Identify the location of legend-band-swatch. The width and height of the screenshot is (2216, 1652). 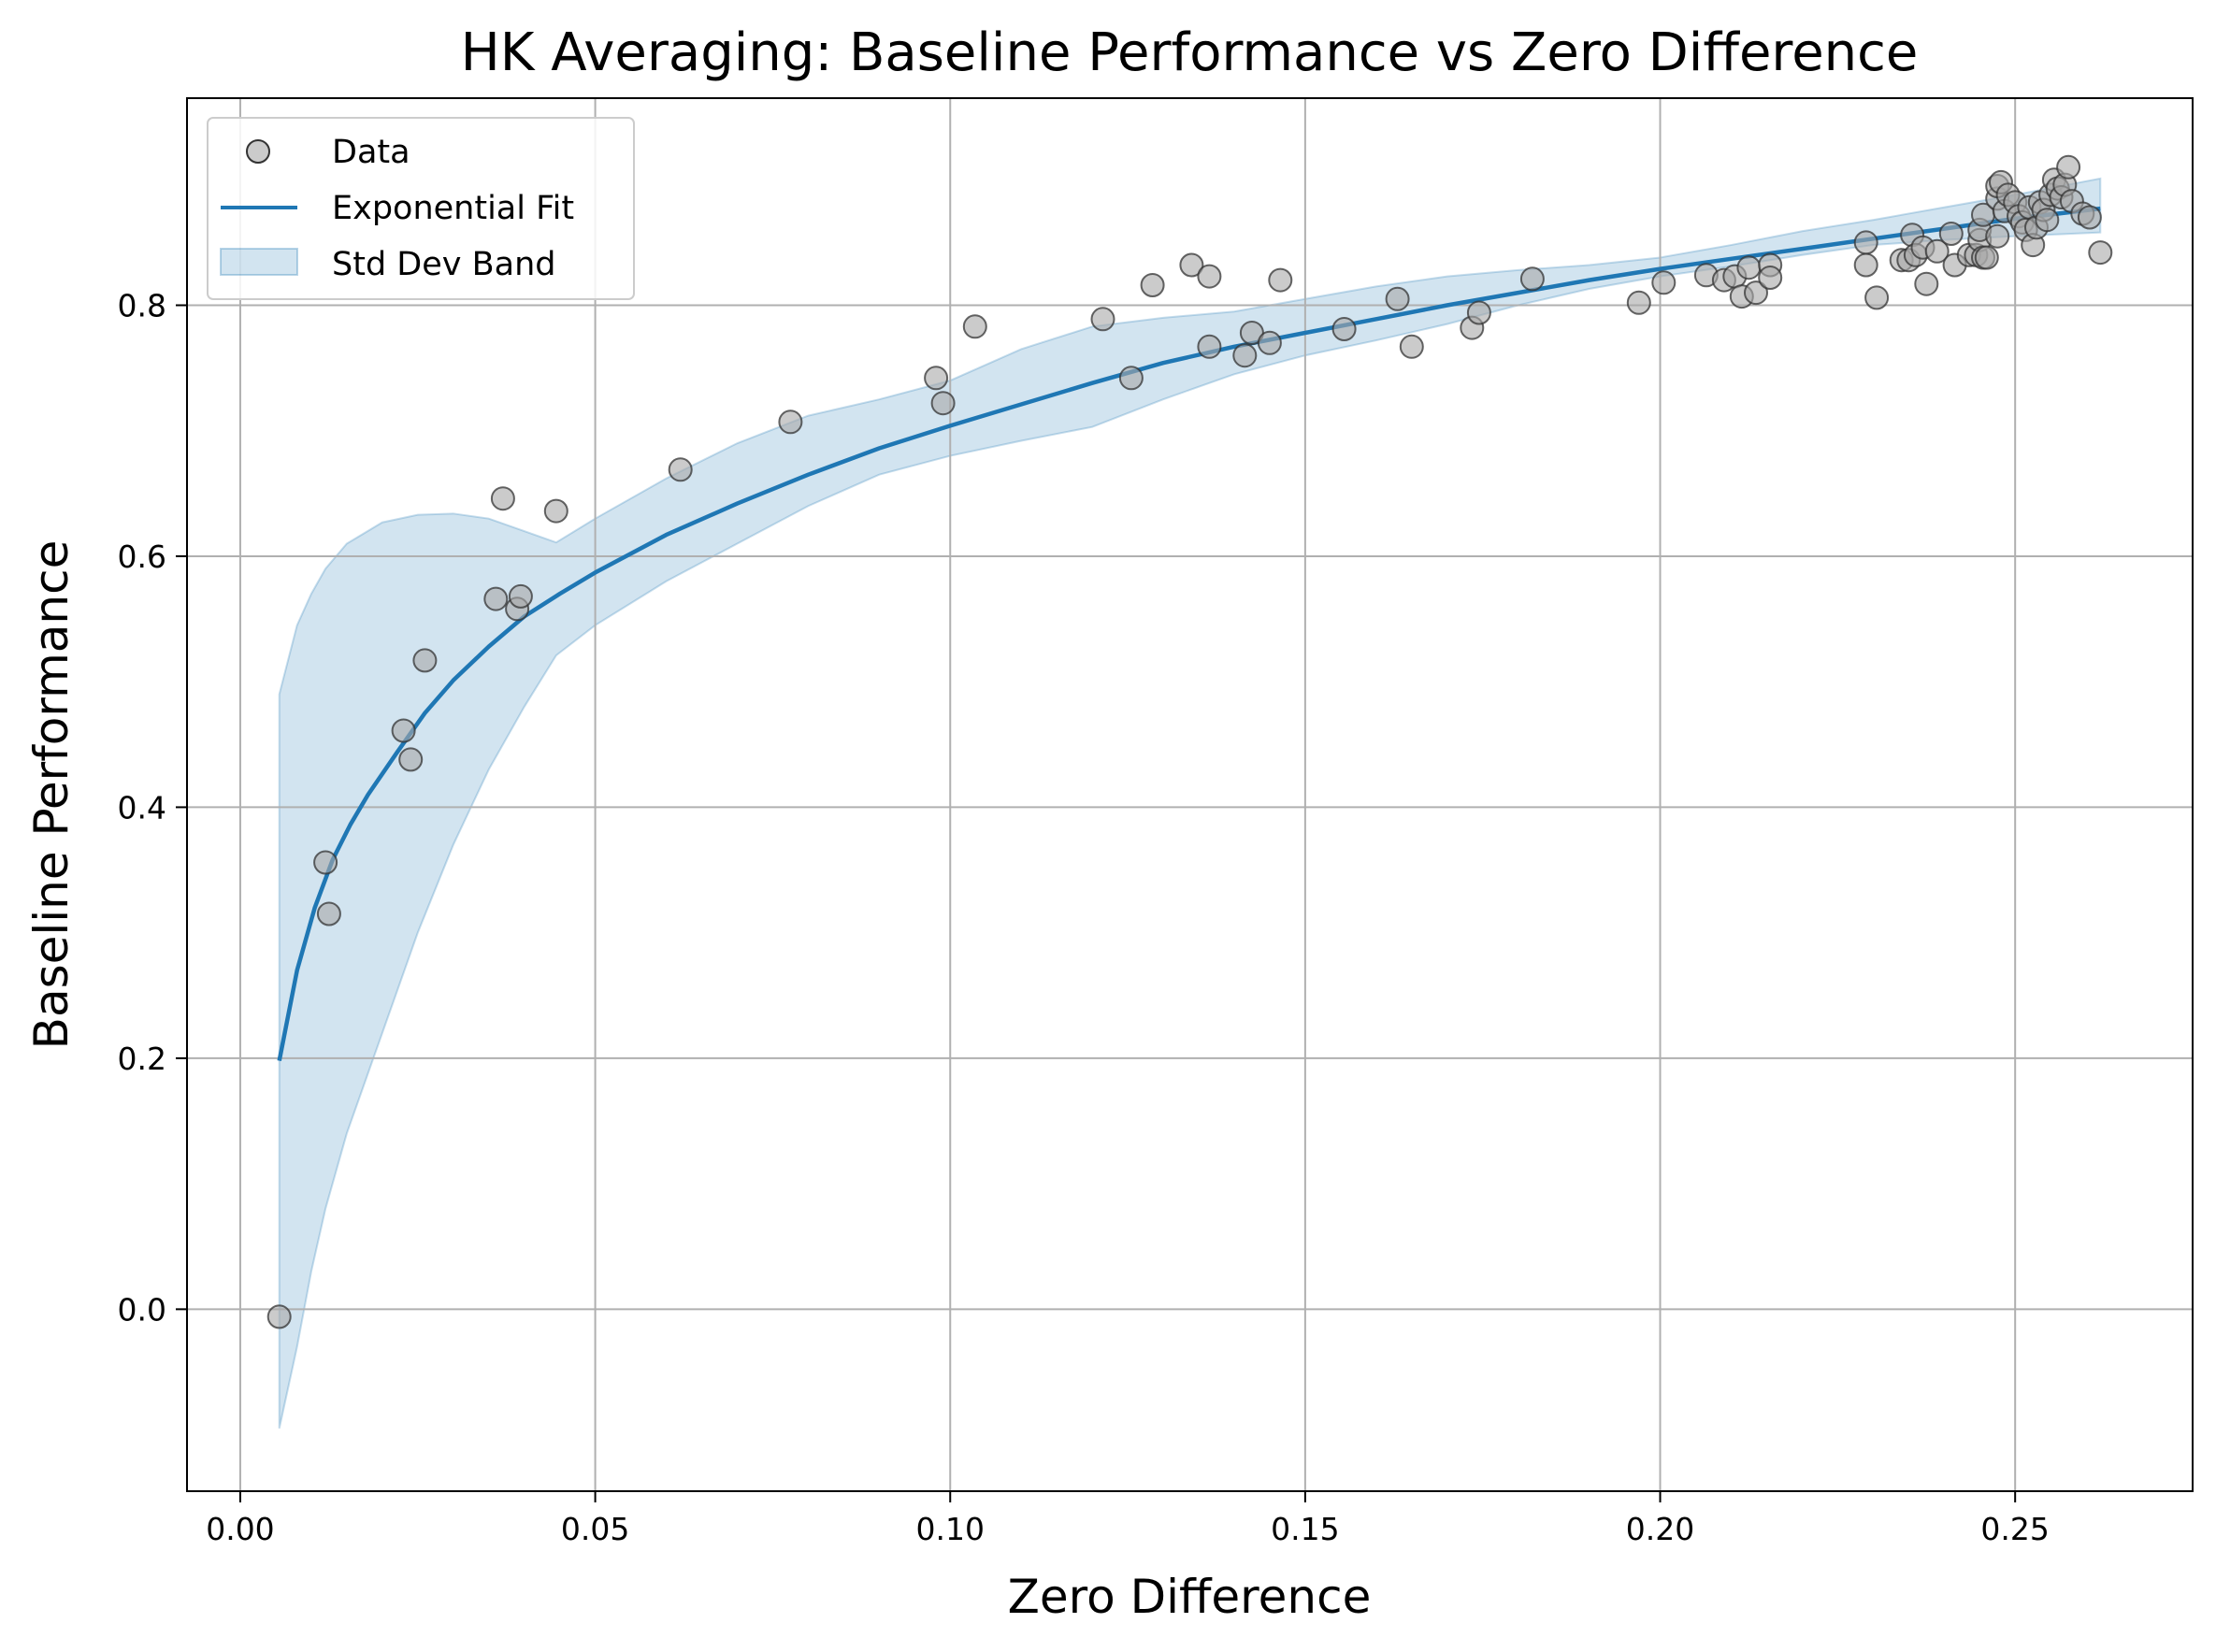
(259, 262).